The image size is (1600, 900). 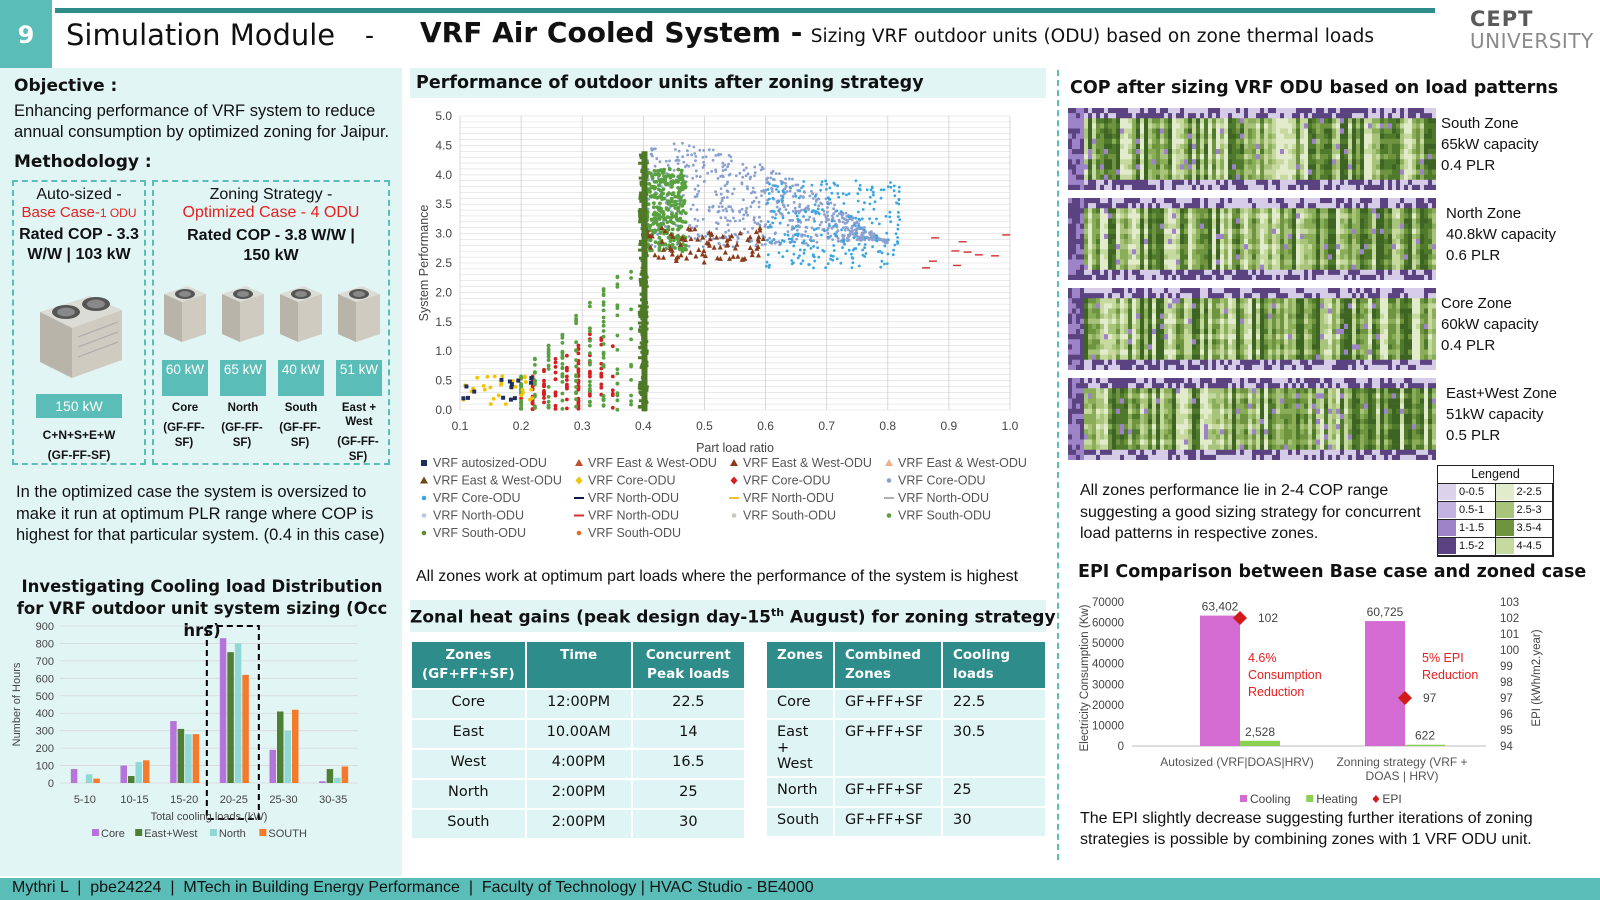 I want to click on heatmap-cap: 40.8kW capacity, so click(x=1501, y=234).